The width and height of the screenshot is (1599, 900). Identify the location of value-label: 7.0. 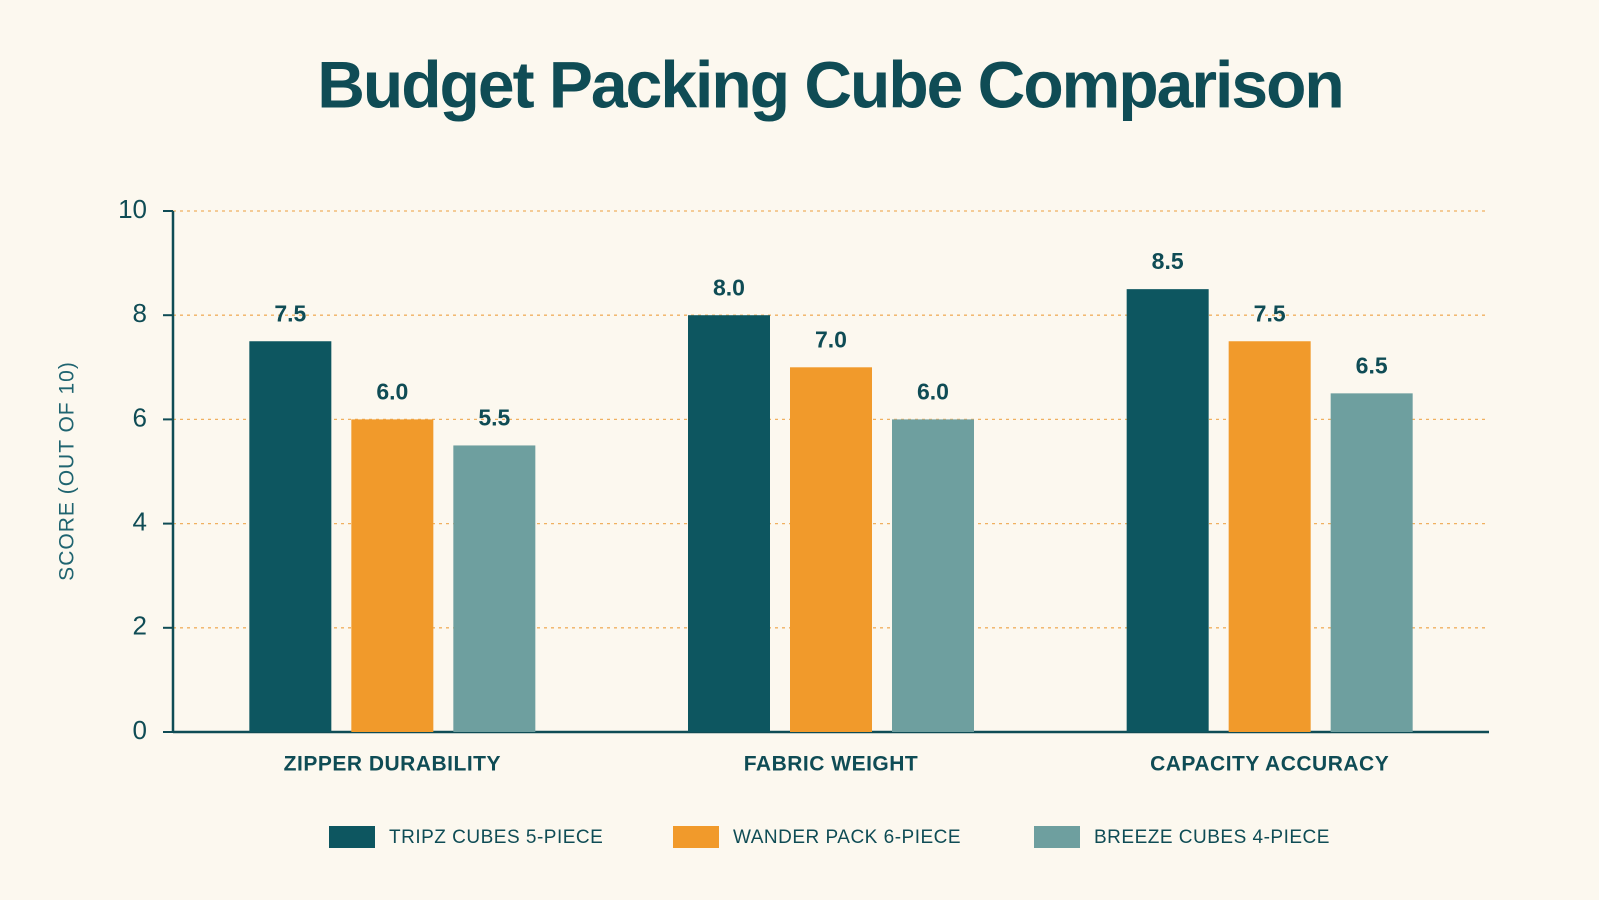
(831, 339).